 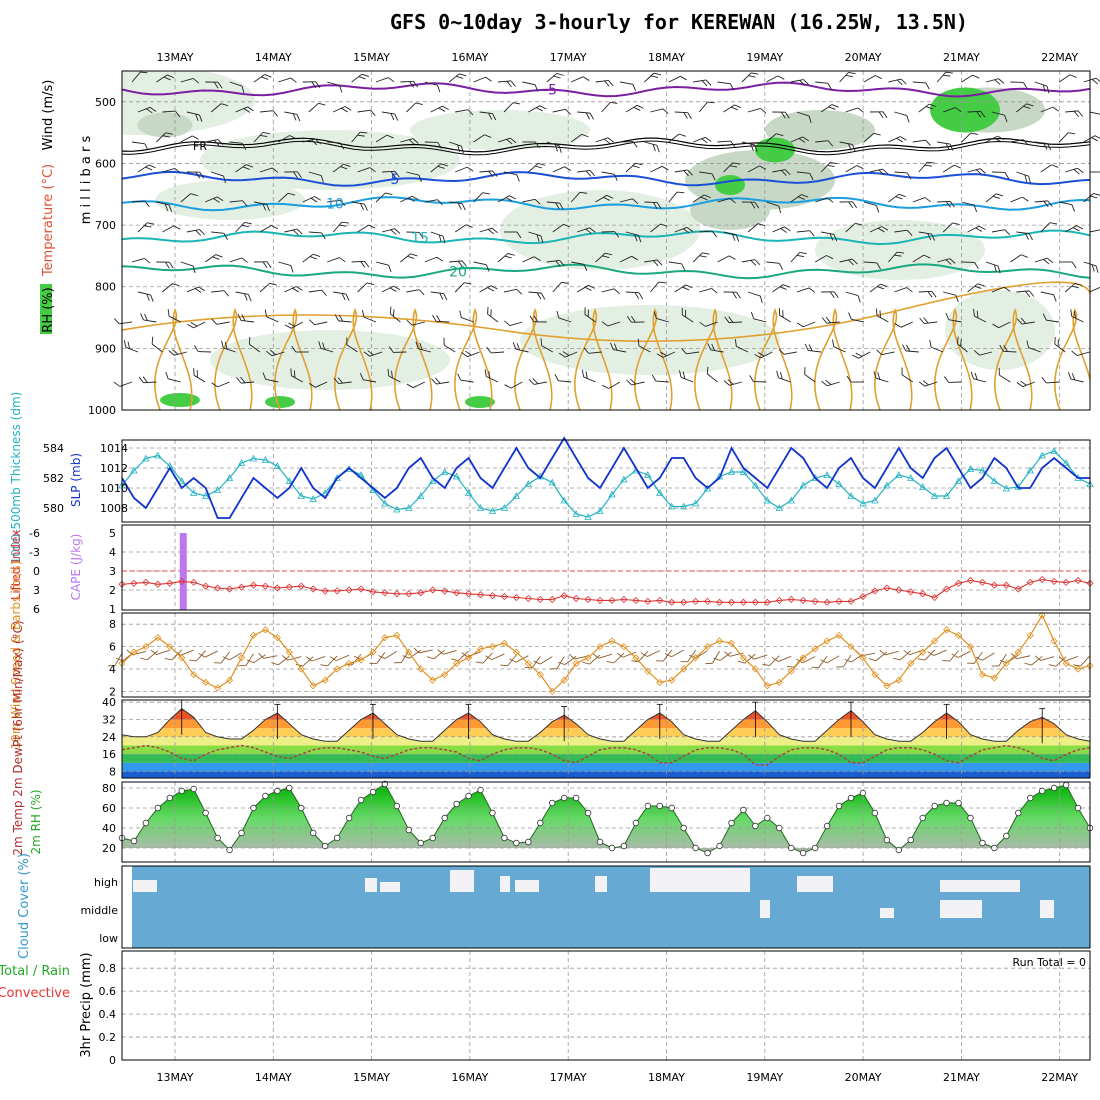 I want to click on upper-wind-barb-20-4-staff, so click(x=626, y=200).